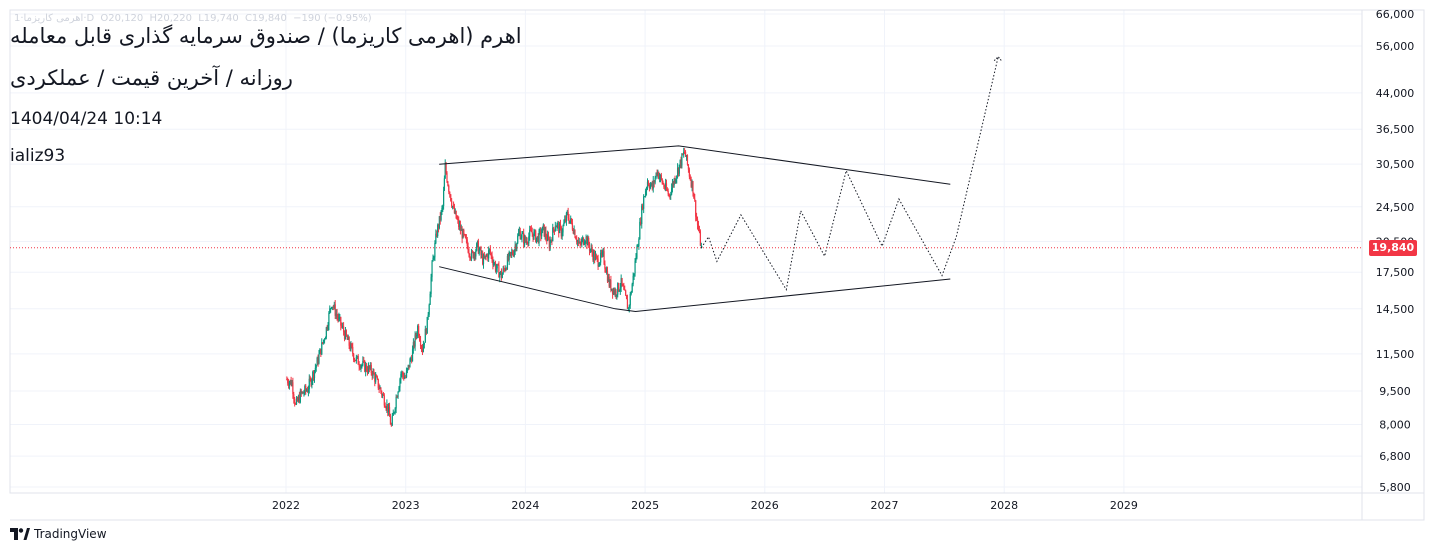 The image size is (1434, 555). What do you see at coordinates (1395, 46) in the screenshot?
I see `y-tick-label: 56,000` at bounding box center [1395, 46].